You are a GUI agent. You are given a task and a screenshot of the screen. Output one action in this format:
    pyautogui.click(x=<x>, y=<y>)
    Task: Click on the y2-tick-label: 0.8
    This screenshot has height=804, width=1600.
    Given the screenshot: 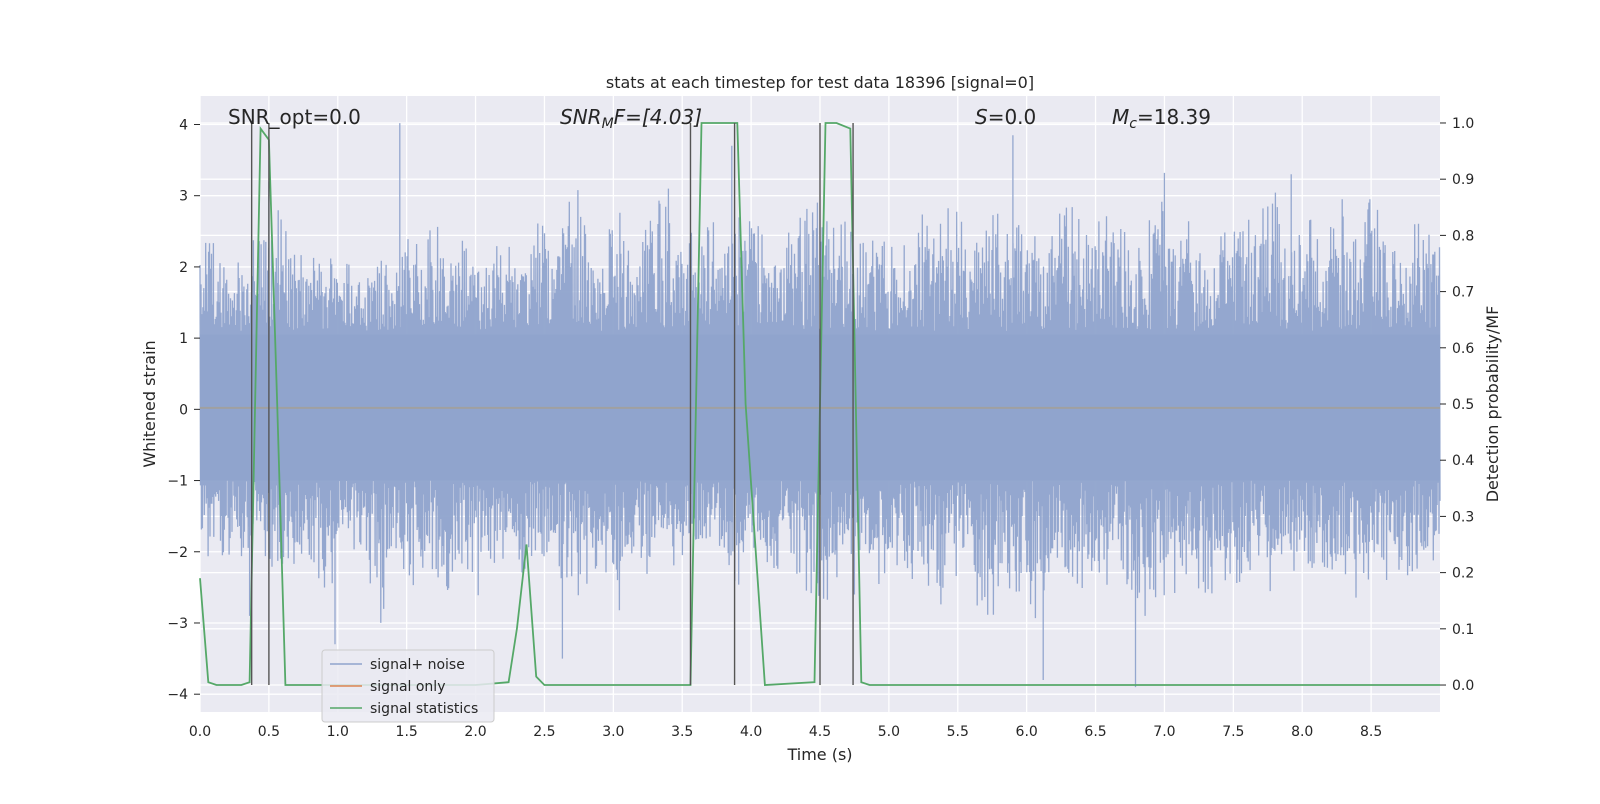 What is the action you would take?
    pyautogui.click(x=1463, y=236)
    